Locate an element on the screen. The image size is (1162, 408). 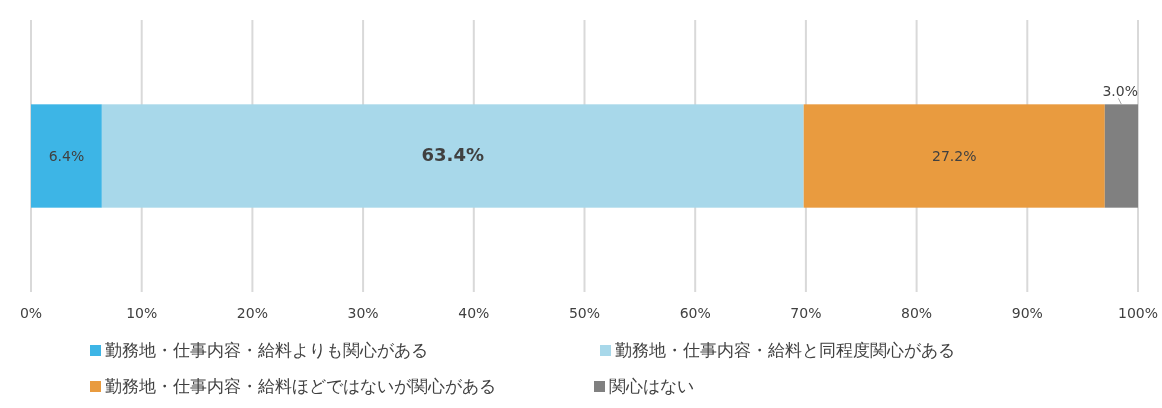
x-tick-label: 20% is located at coordinates (252, 313).